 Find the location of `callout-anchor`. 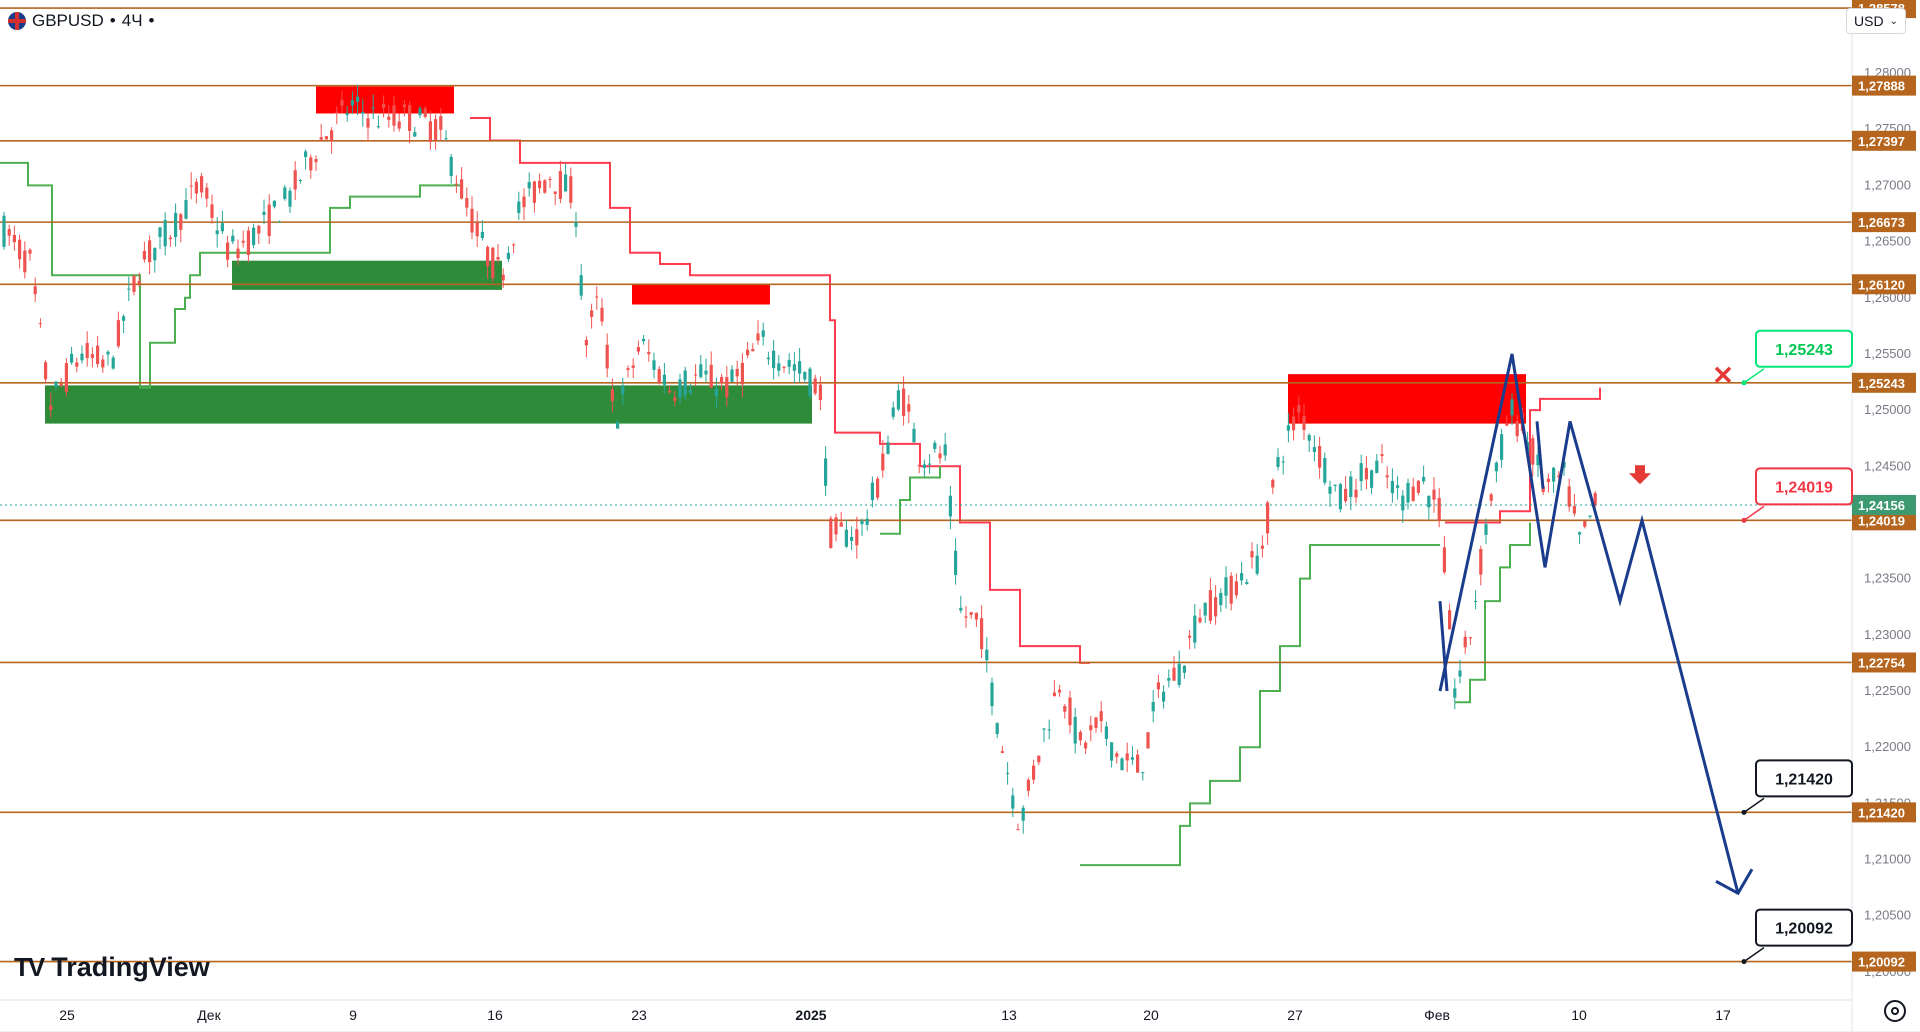

callout-anchor is located at coordinates (1744, 812).